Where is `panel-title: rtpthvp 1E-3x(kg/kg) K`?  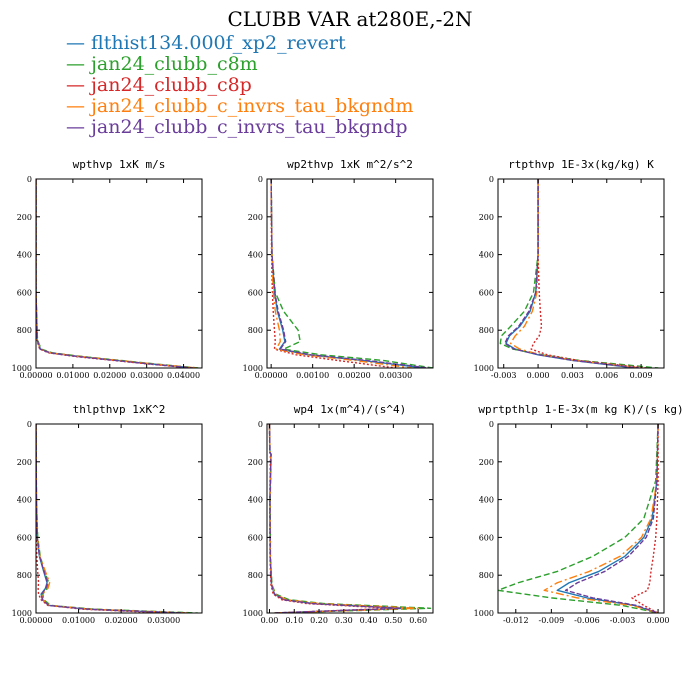
panel-title: rtpthvp 1E-3x(kg/kg) K is located at coordinates (581, 164).